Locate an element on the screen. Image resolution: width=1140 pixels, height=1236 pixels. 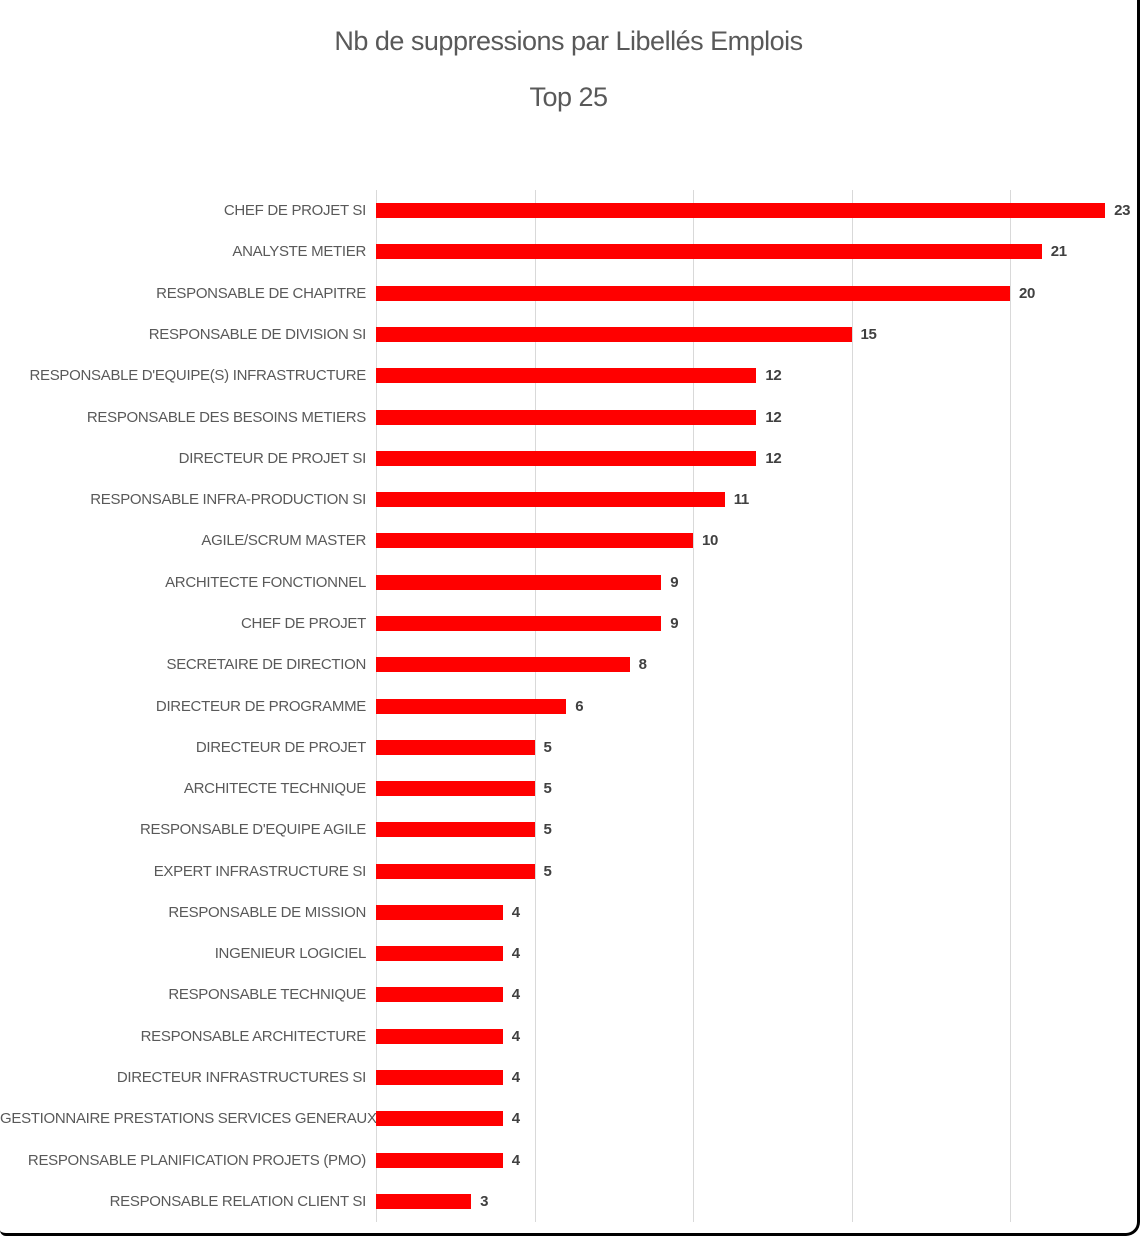
bar-row: AGILE/SCRUM MASTER 10 is located at coordinates (565, 540).